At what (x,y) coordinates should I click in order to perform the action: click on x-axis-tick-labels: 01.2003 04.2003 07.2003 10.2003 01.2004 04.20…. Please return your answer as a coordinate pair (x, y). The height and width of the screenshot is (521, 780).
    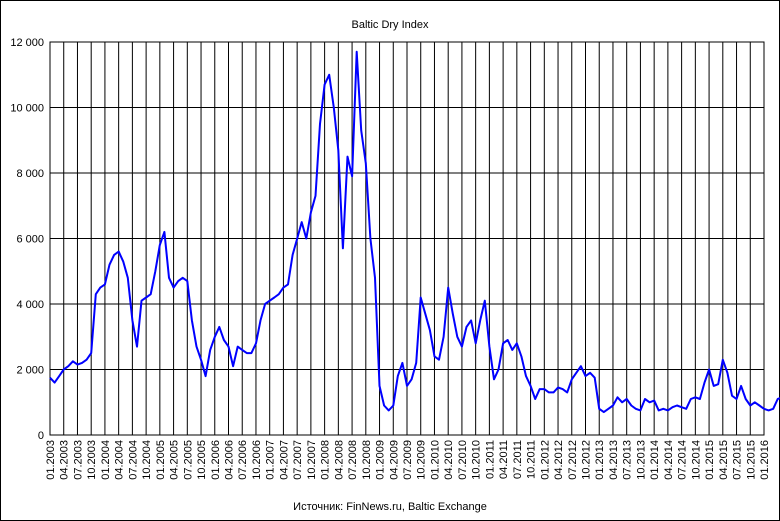
    Looking at the image, I should click on (408, 460).